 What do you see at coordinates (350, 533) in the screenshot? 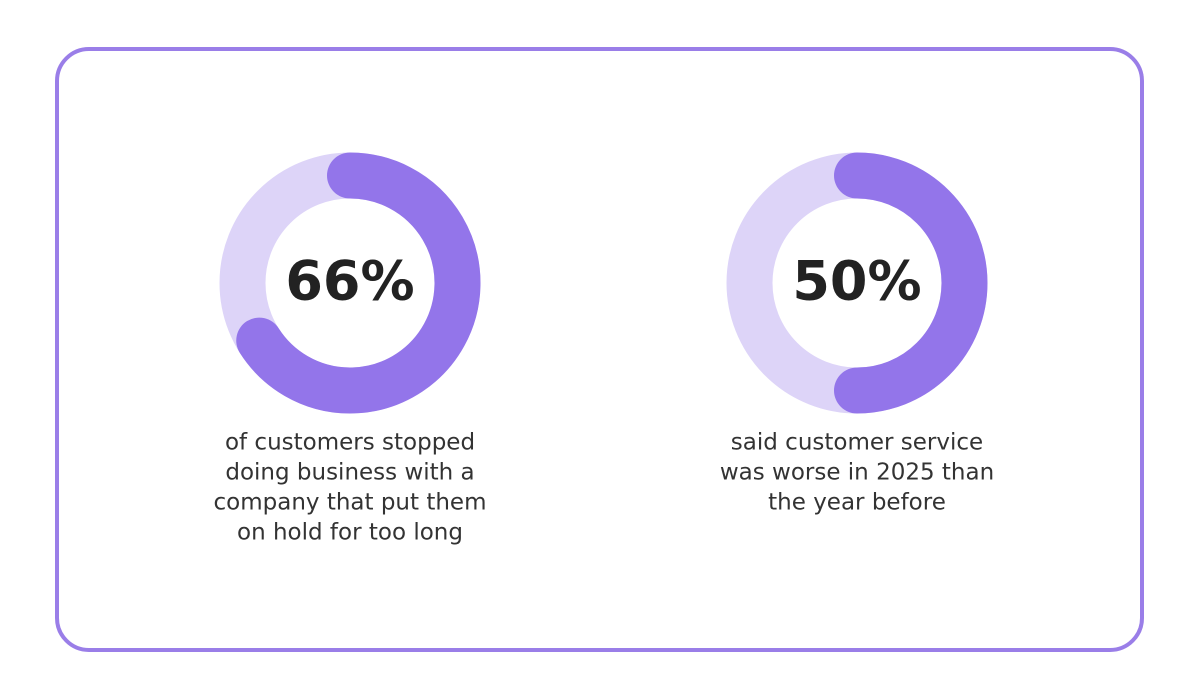
I see `caption-line: on hold for too long` at bounding box center [350, 533].